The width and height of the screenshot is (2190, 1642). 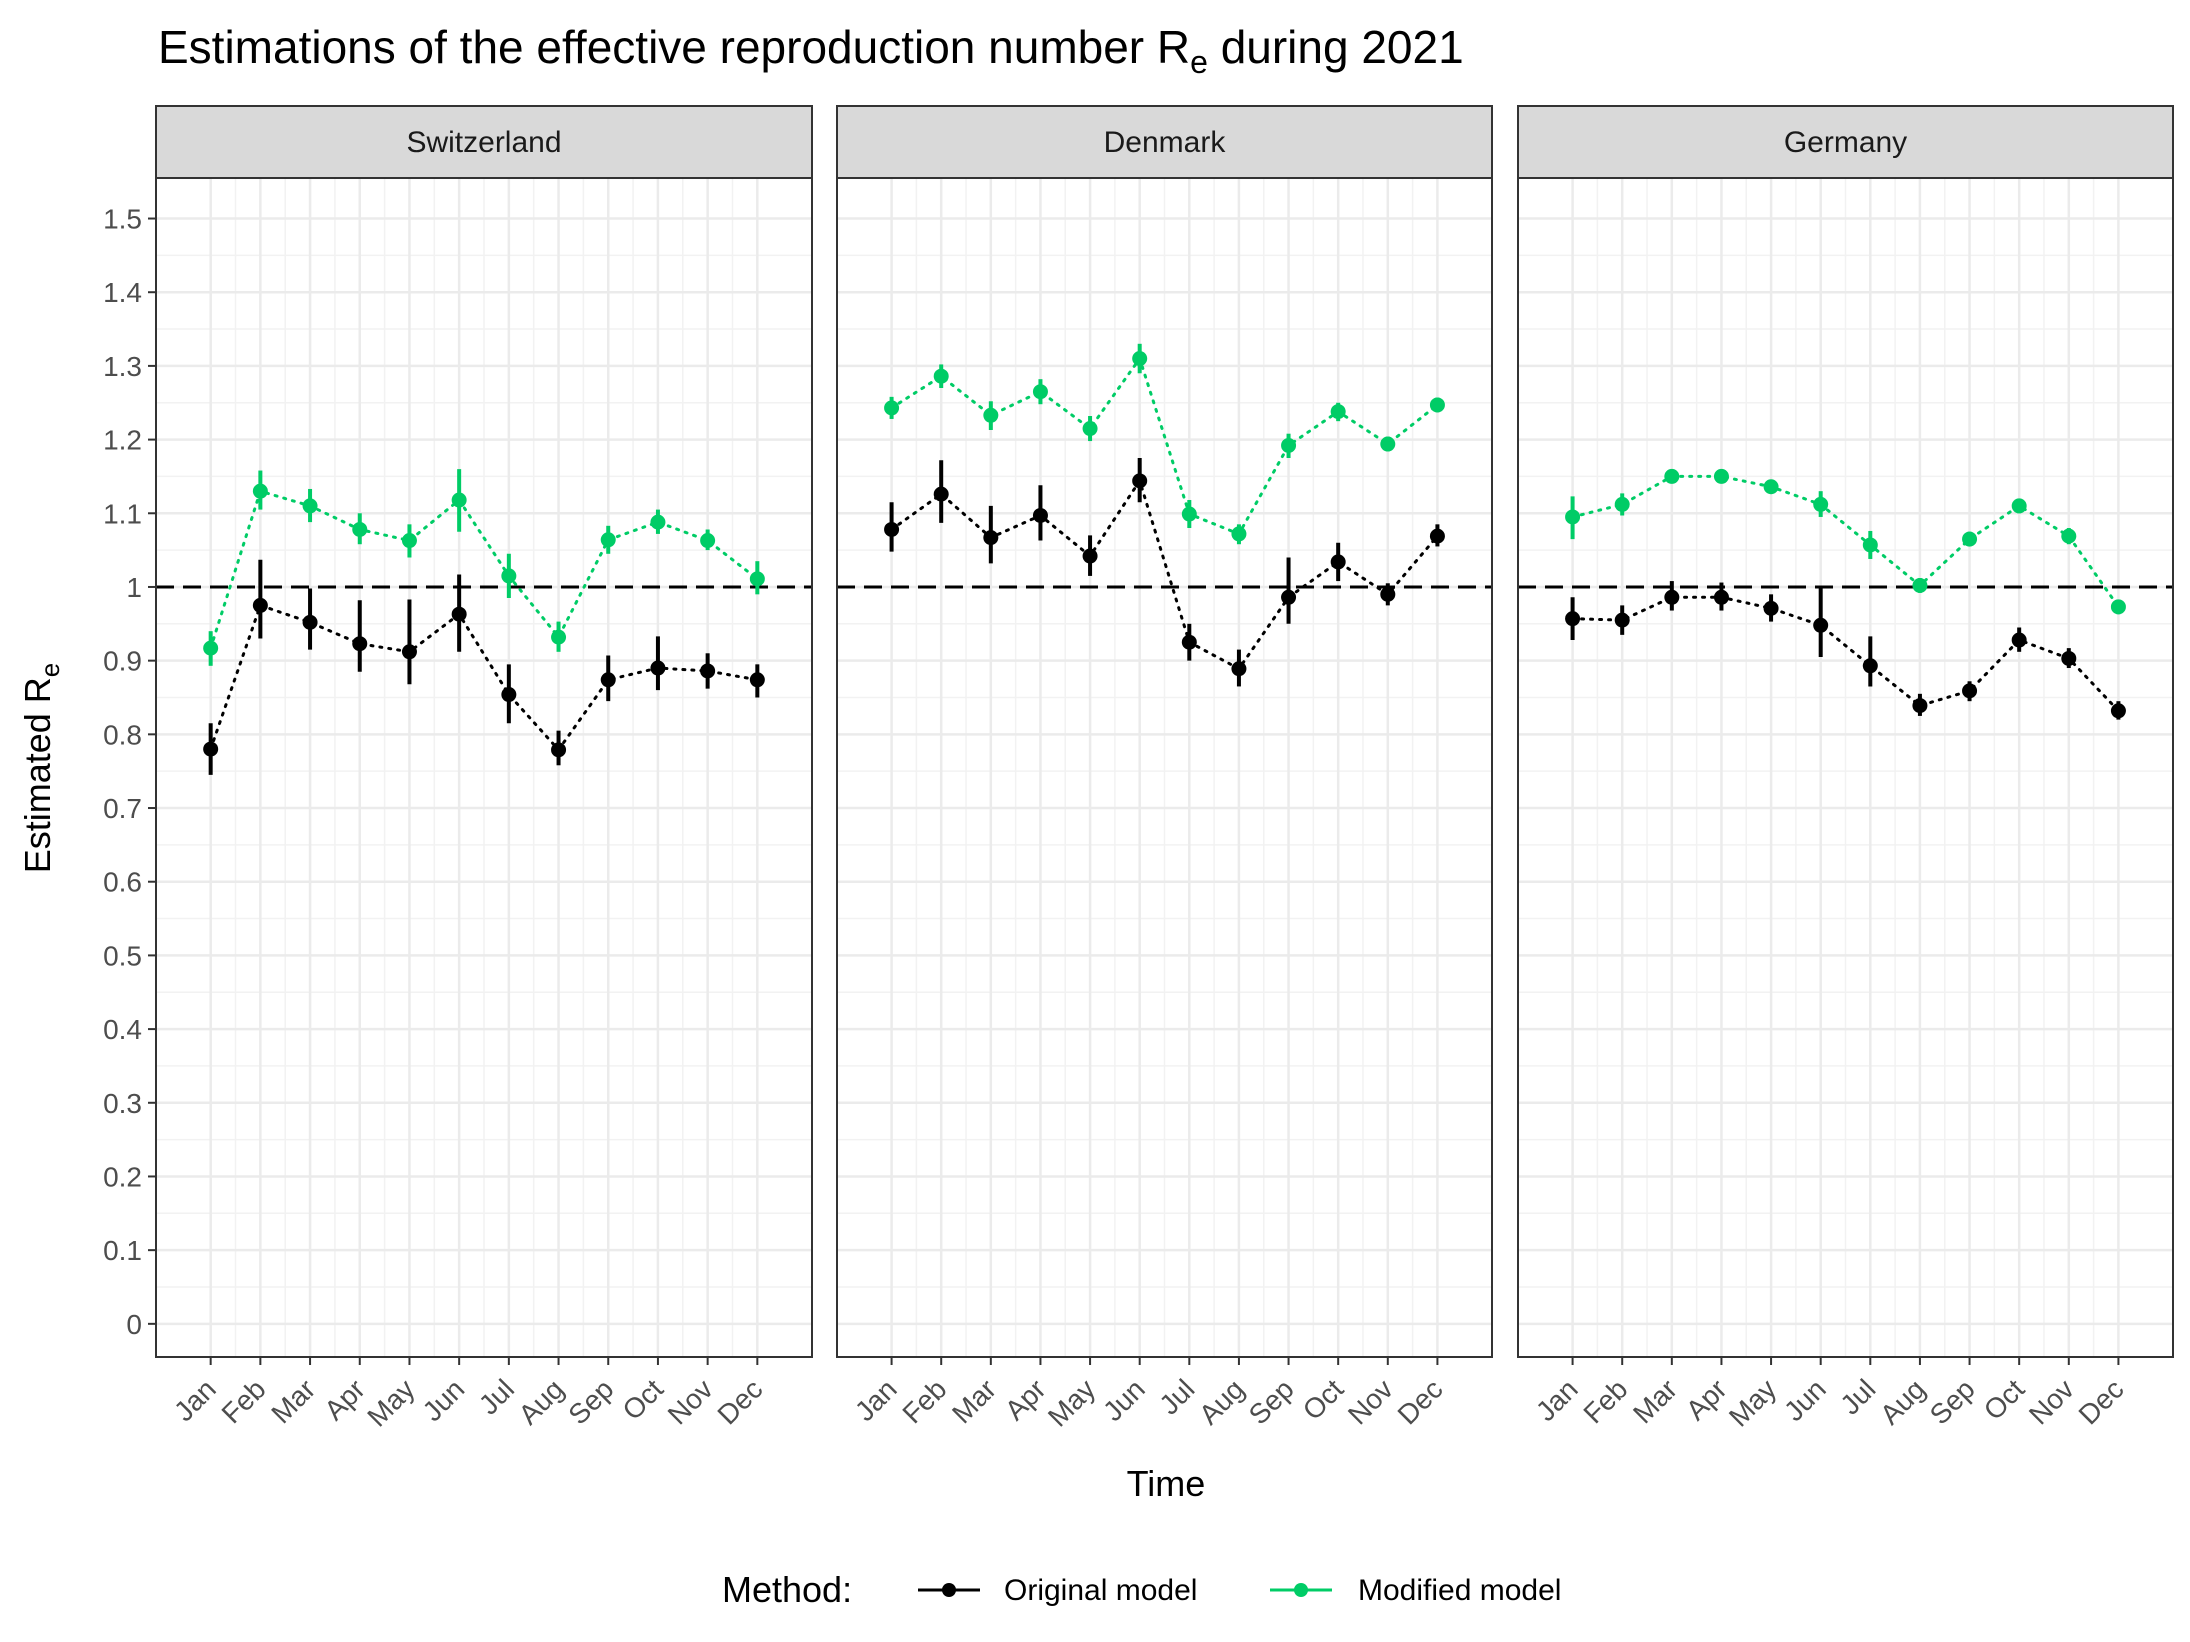 What do you see at coordinates (1706, 1399) in the screenshot?
I see `x-tick-label: Apr` at bounding box center [1706, 1399].